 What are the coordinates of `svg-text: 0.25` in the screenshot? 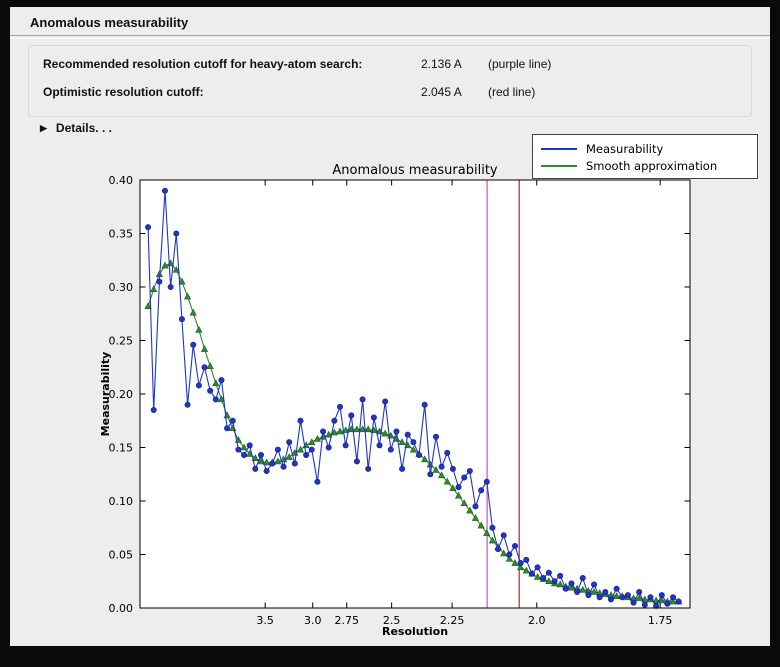 It's located at (121, 341).